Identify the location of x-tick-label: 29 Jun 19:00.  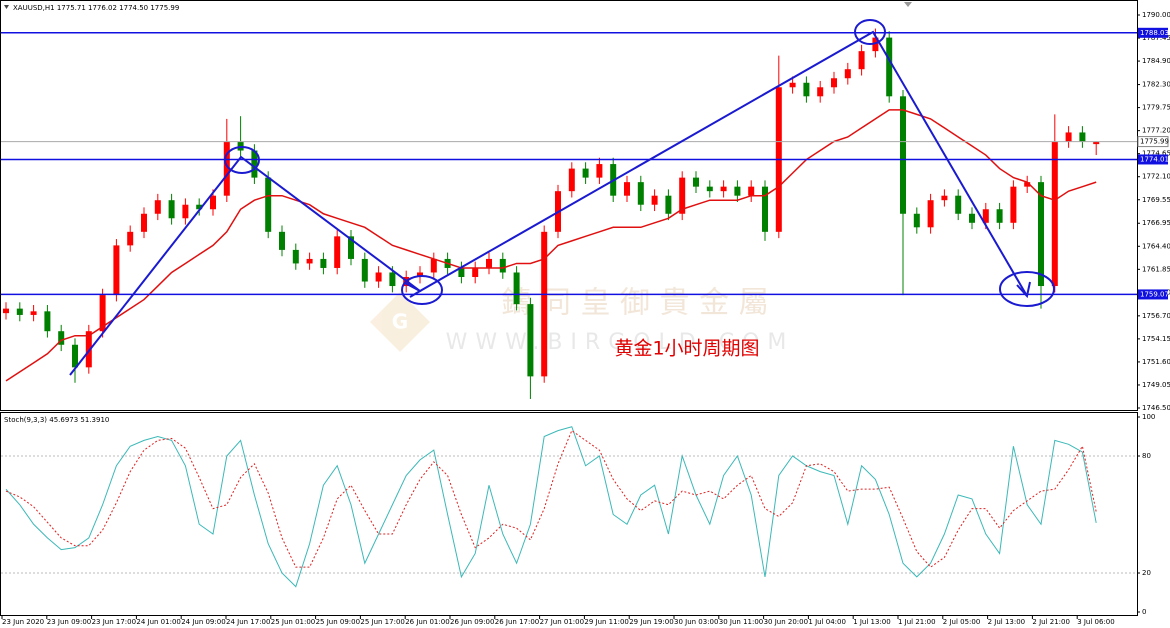
(651, 622).